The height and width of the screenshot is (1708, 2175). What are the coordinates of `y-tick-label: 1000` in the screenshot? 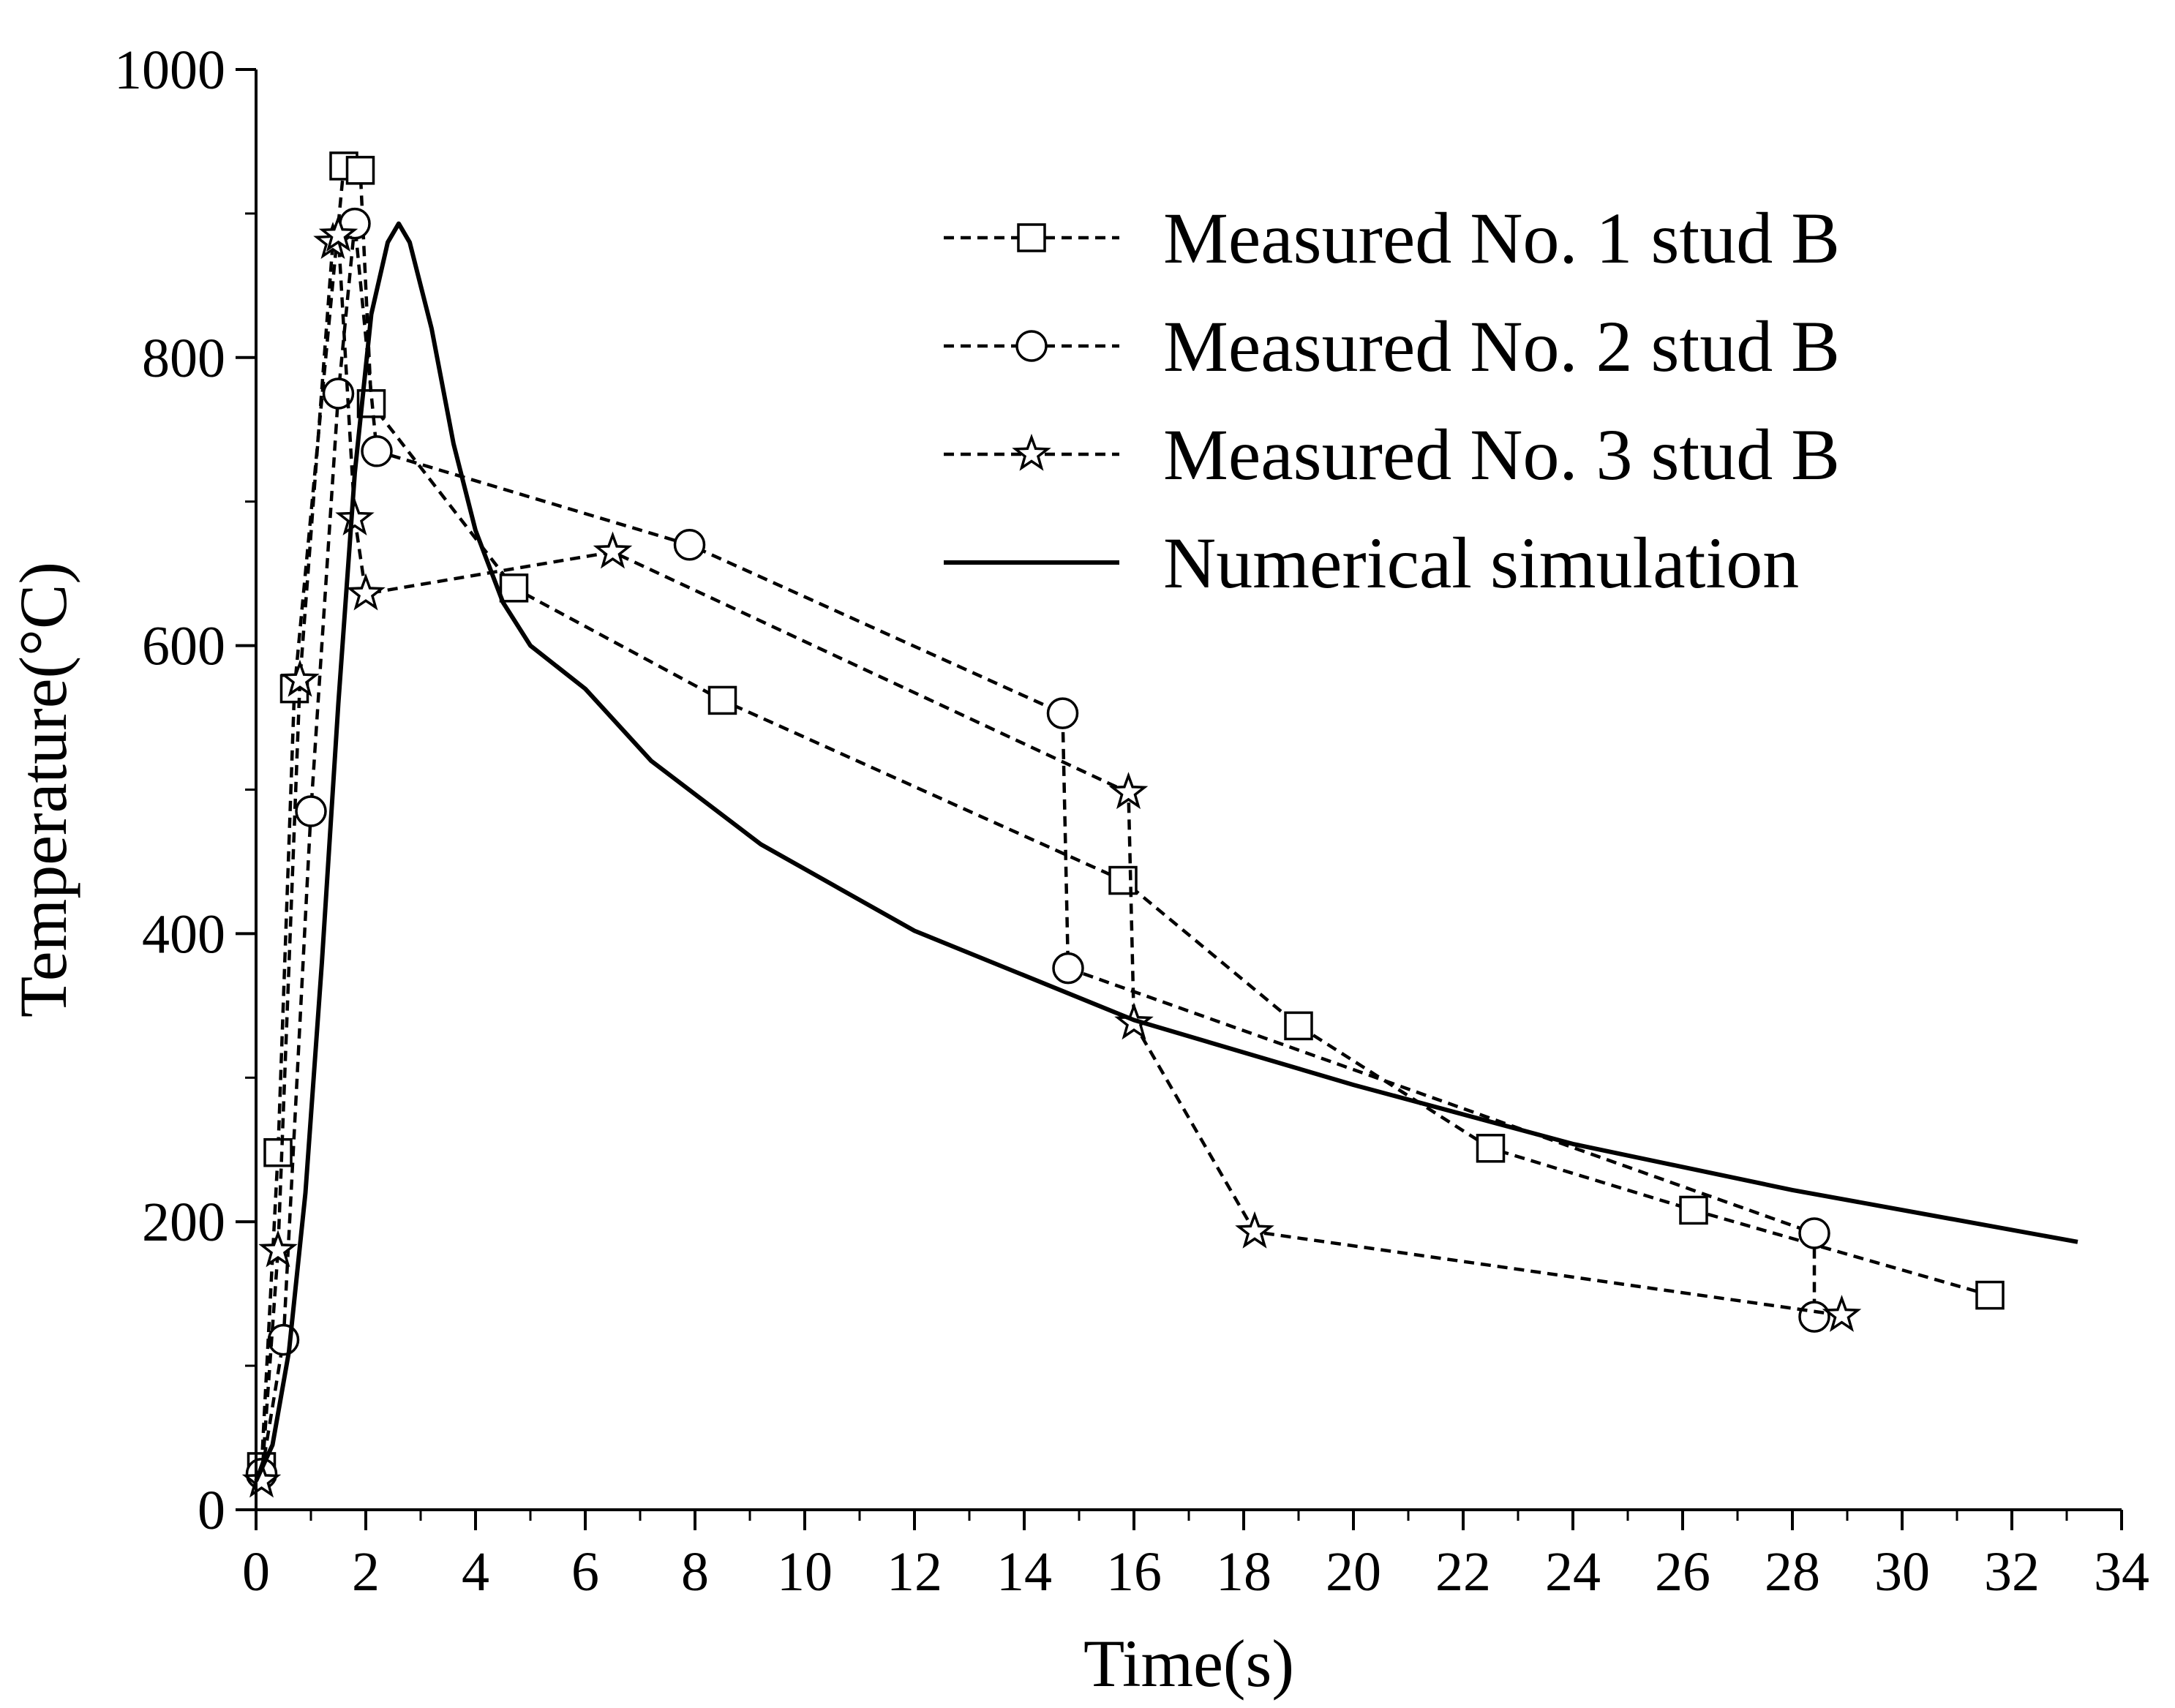 It's located at (169, 70).